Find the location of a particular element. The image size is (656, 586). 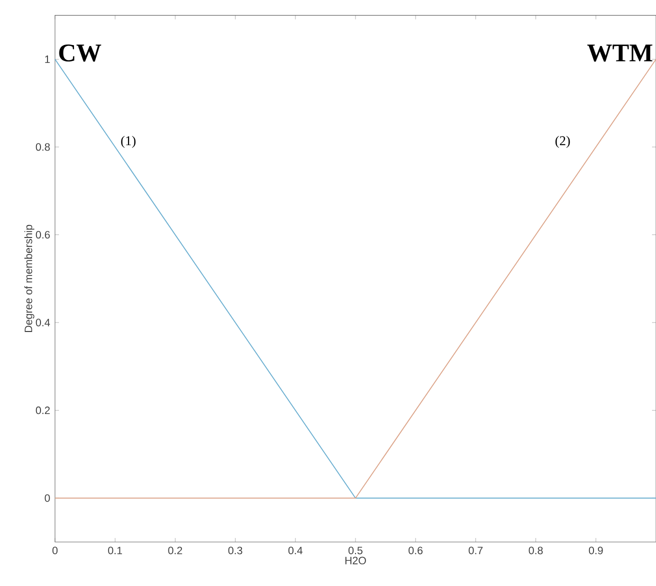

annotation: (1) is located at coordinates (128, 142).